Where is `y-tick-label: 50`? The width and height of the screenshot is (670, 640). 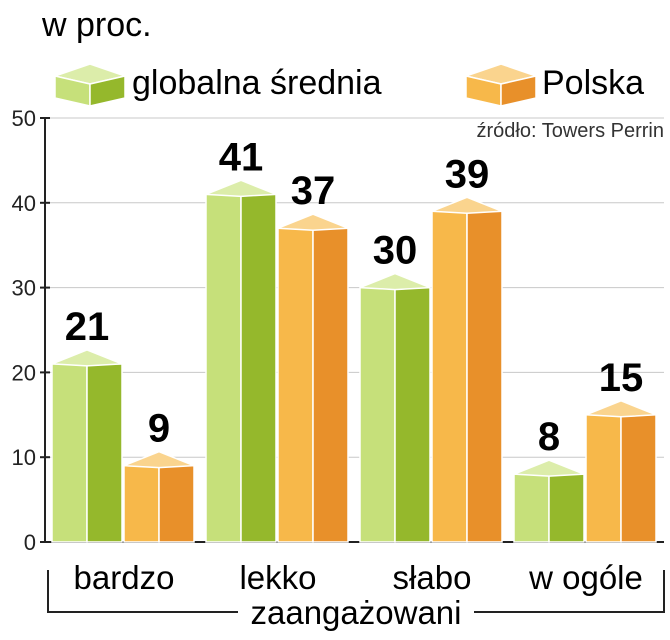 y-tick-label: 50 is located at coordinates (24, 118).